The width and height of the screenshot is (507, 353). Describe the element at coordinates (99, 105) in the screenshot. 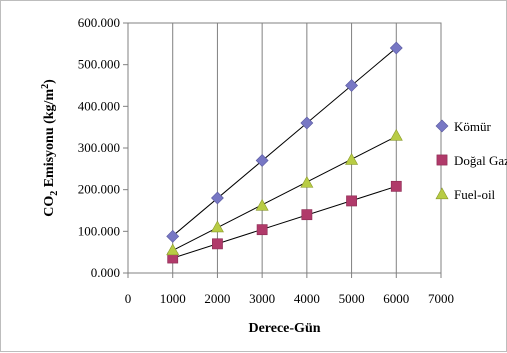

I see `y-tick-label-4: 400.000` at that location.